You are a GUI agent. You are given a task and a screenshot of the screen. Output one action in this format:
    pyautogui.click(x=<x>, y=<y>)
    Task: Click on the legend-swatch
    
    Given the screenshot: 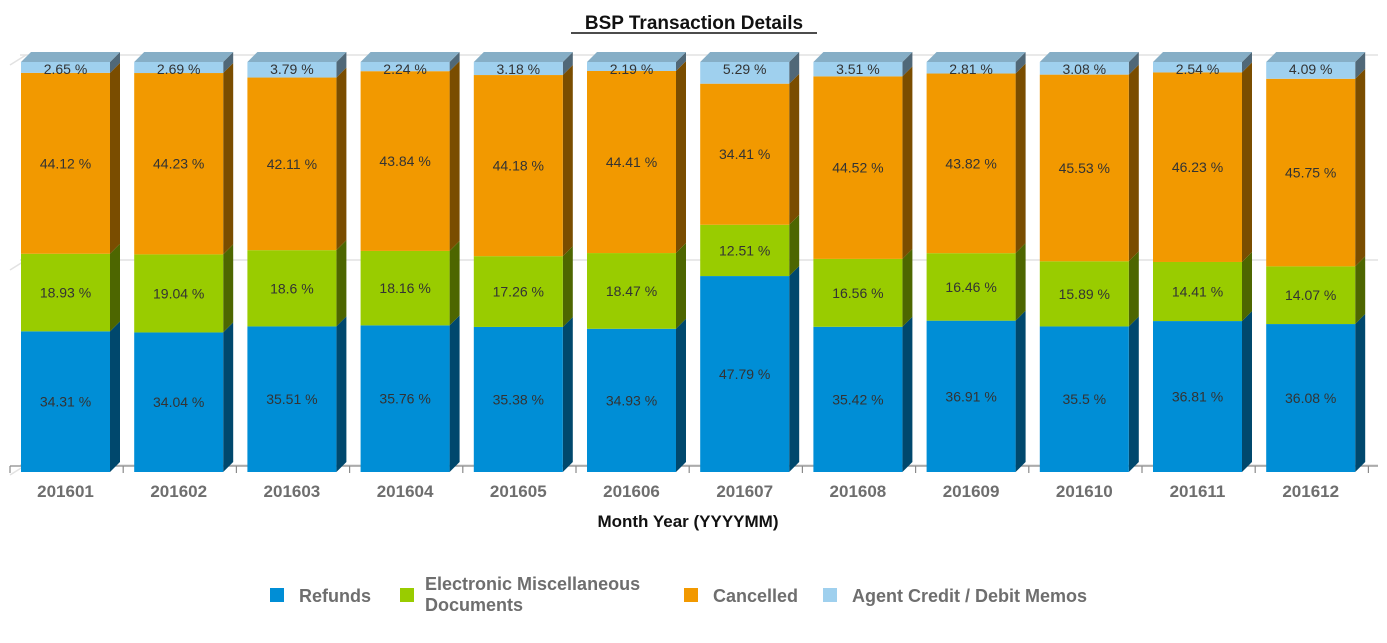 What is the action you would take?
    pyautogui.click(x=407, y=595)
    